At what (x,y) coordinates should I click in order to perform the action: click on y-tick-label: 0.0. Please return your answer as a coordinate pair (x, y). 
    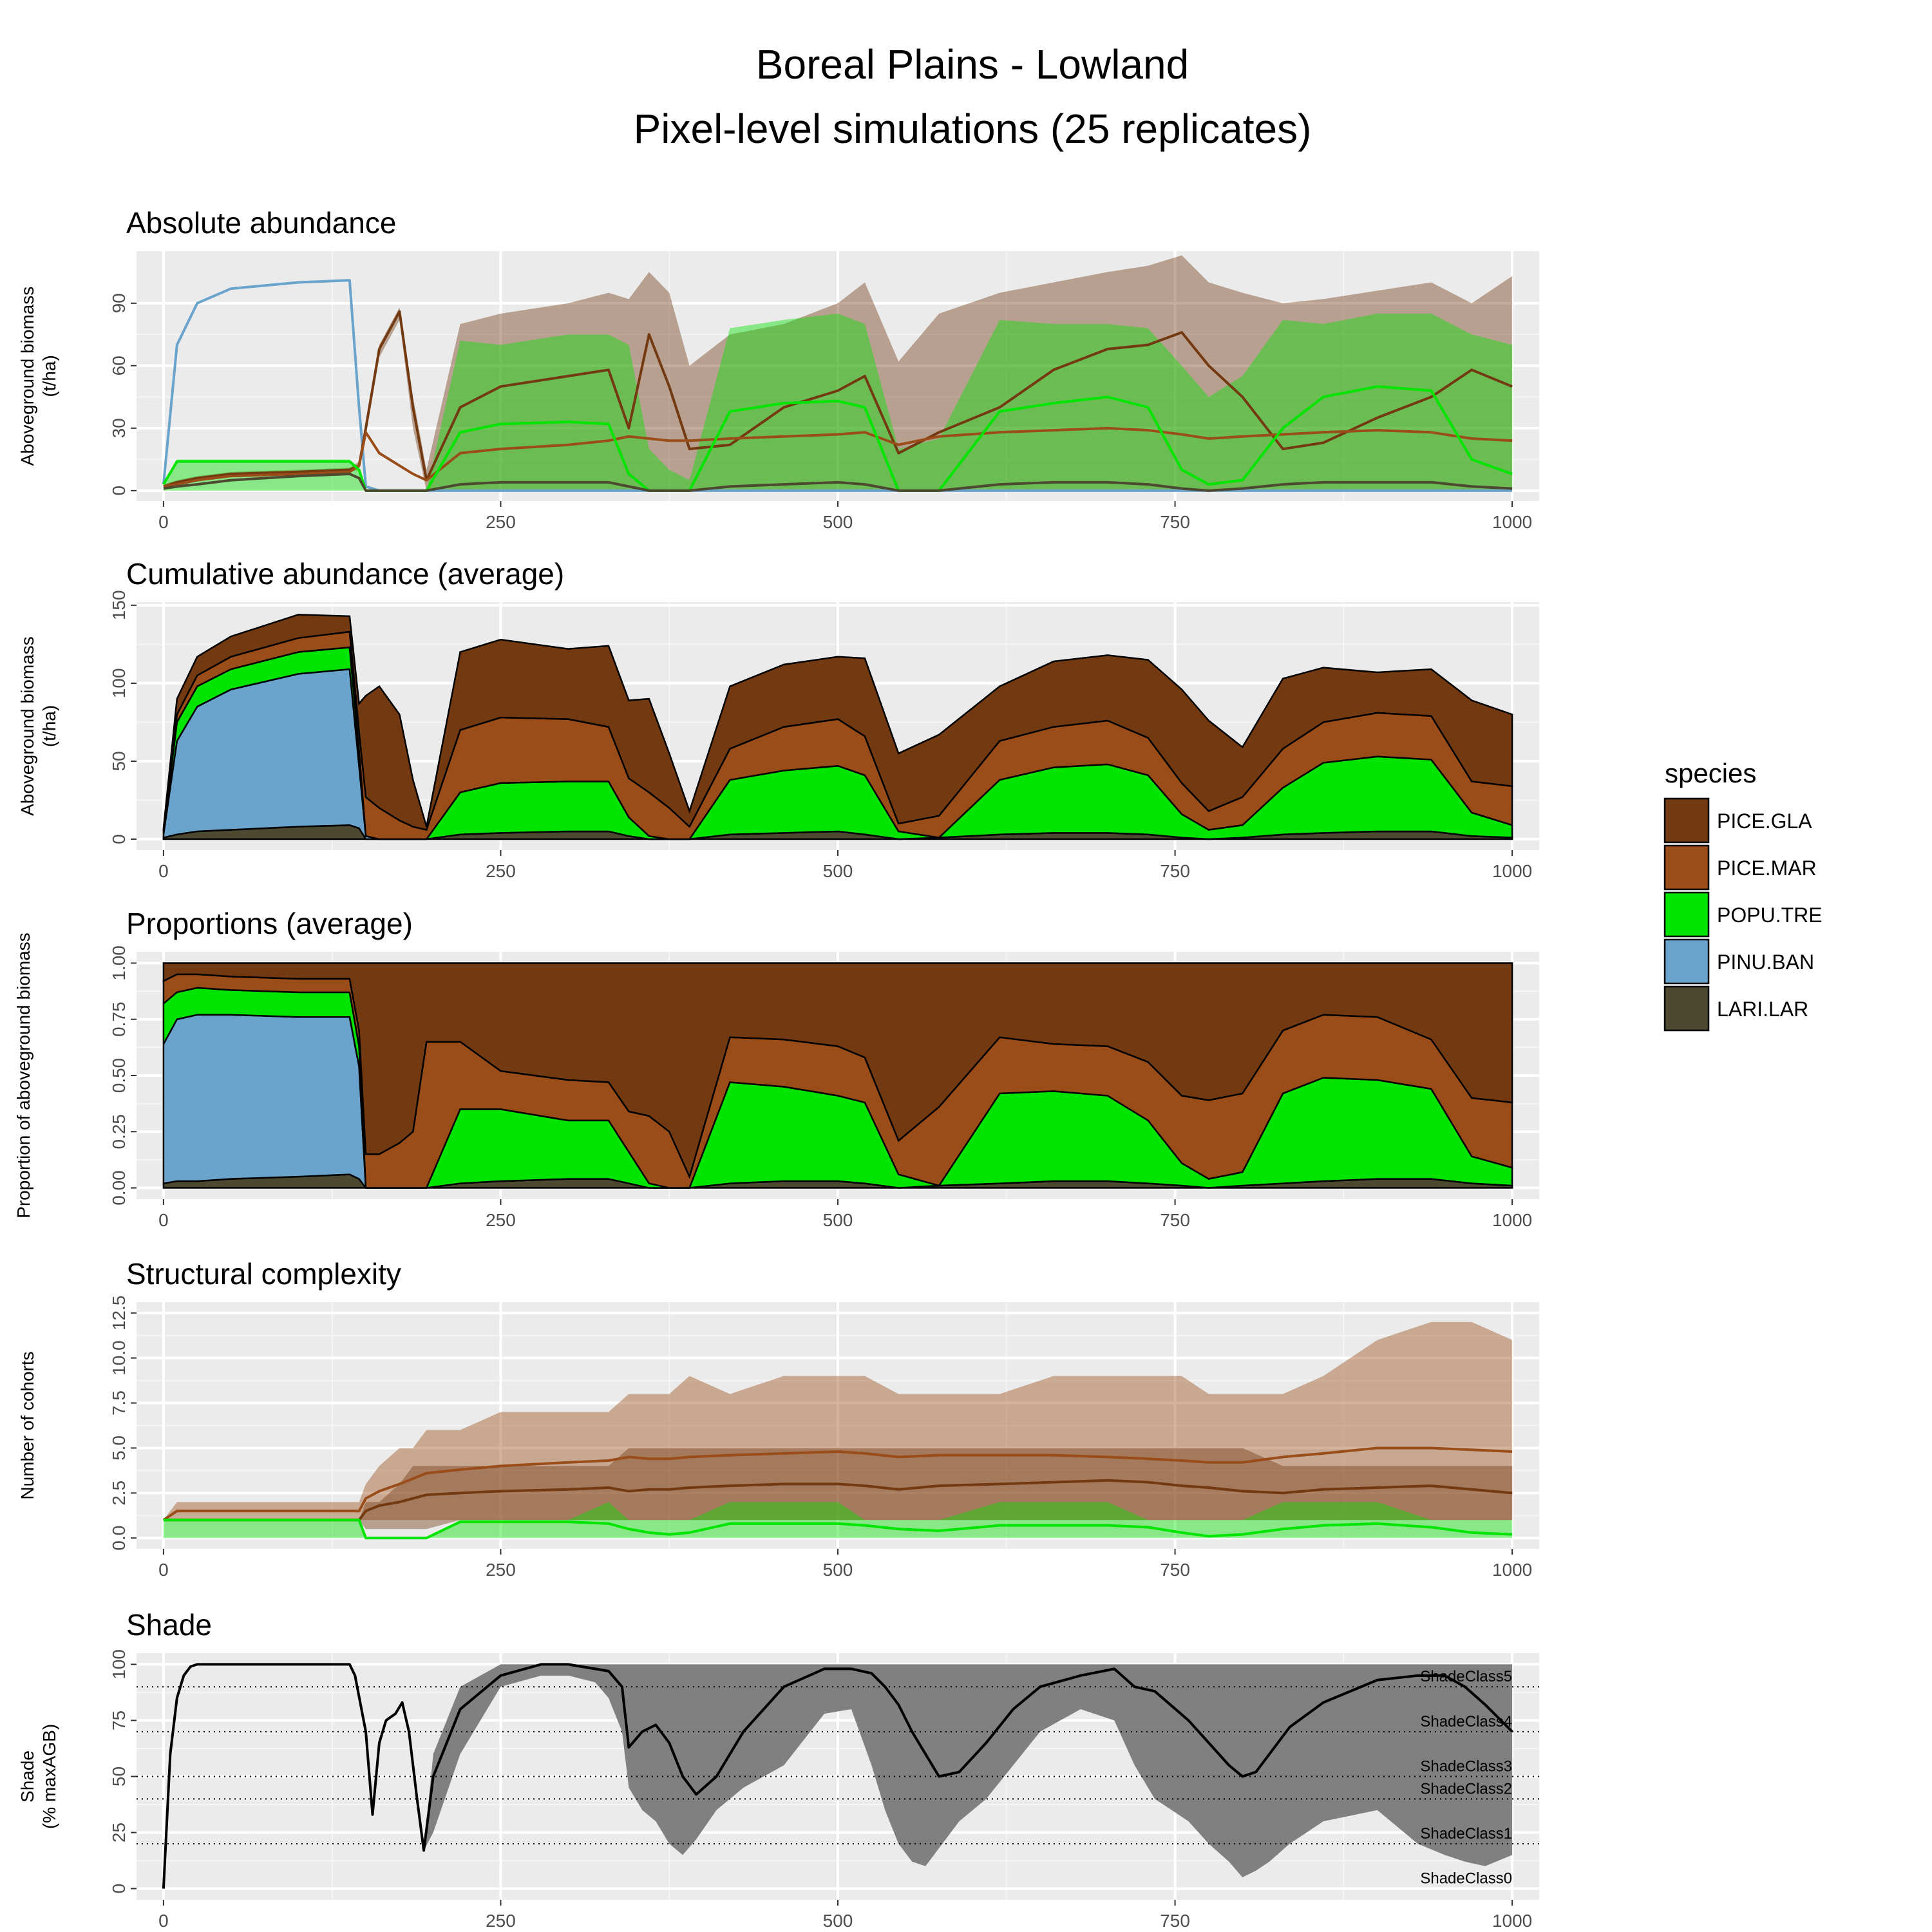
    Looking at the image, I should click on (119, 1539).